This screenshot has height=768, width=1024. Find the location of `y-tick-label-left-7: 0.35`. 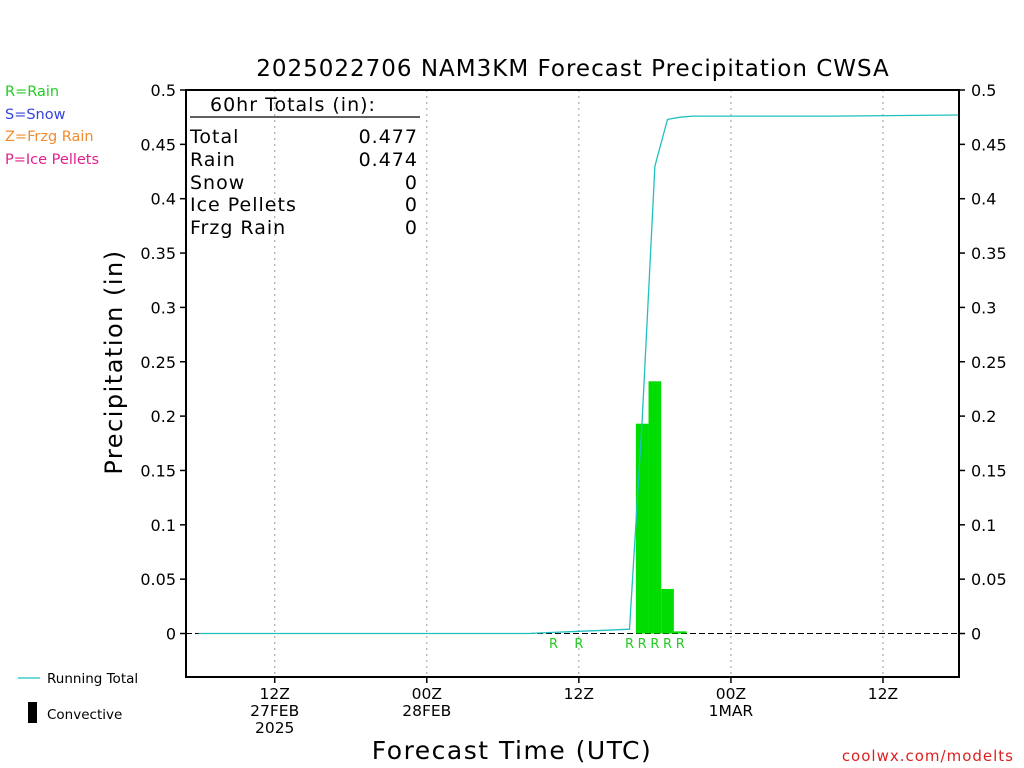

y-tick-label-left-7: 0.35 is located at coordinates (158, 253).